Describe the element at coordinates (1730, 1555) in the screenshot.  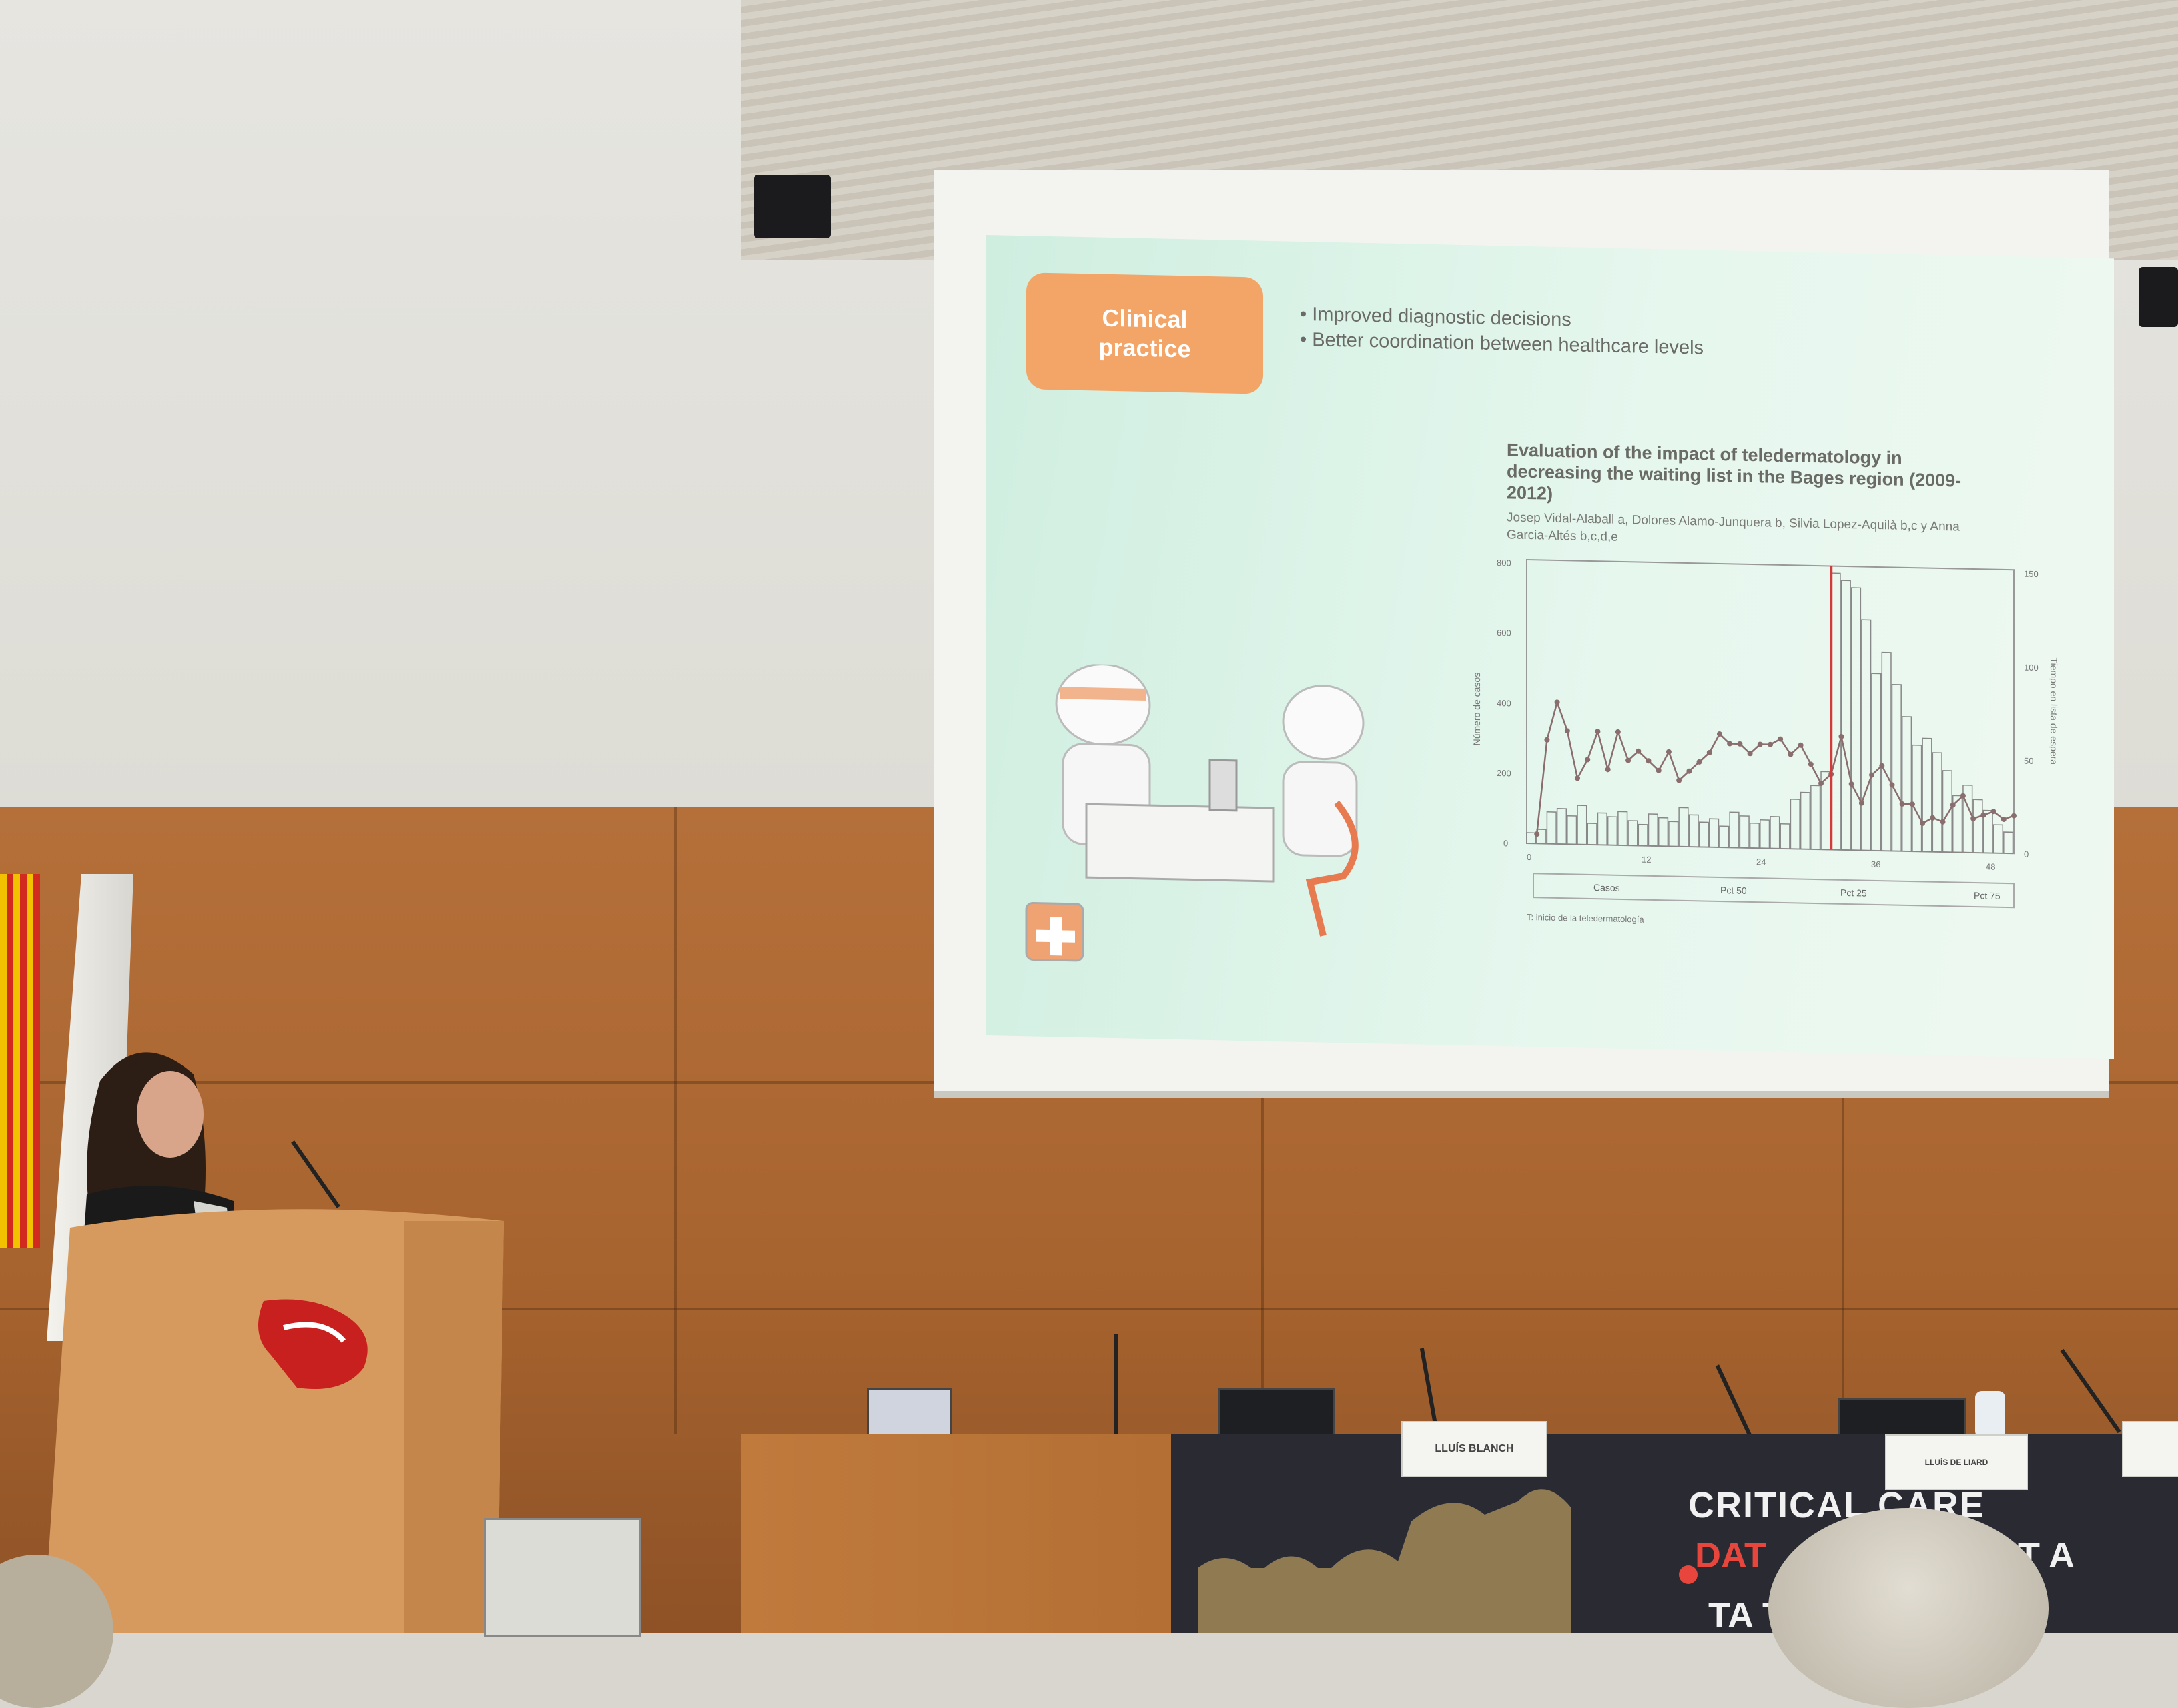
I see `banner-title-line-2a: DAT` at that location.